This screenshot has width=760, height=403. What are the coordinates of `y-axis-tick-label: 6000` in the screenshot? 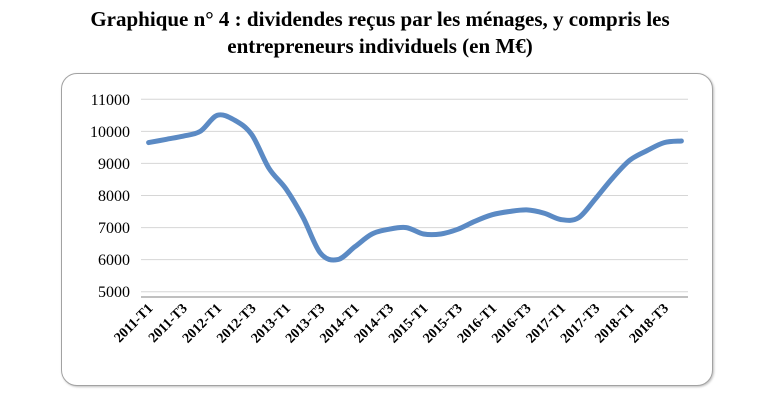 It's located at (114, 260).